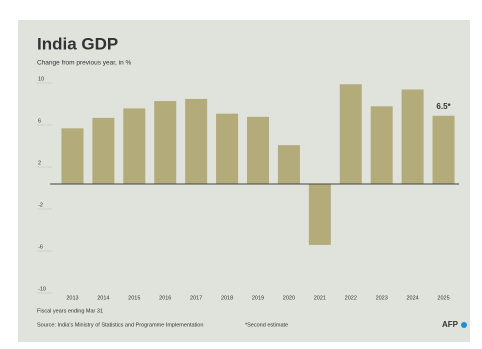  I want to click on x-tick-label: 2024, so click(412, 298).